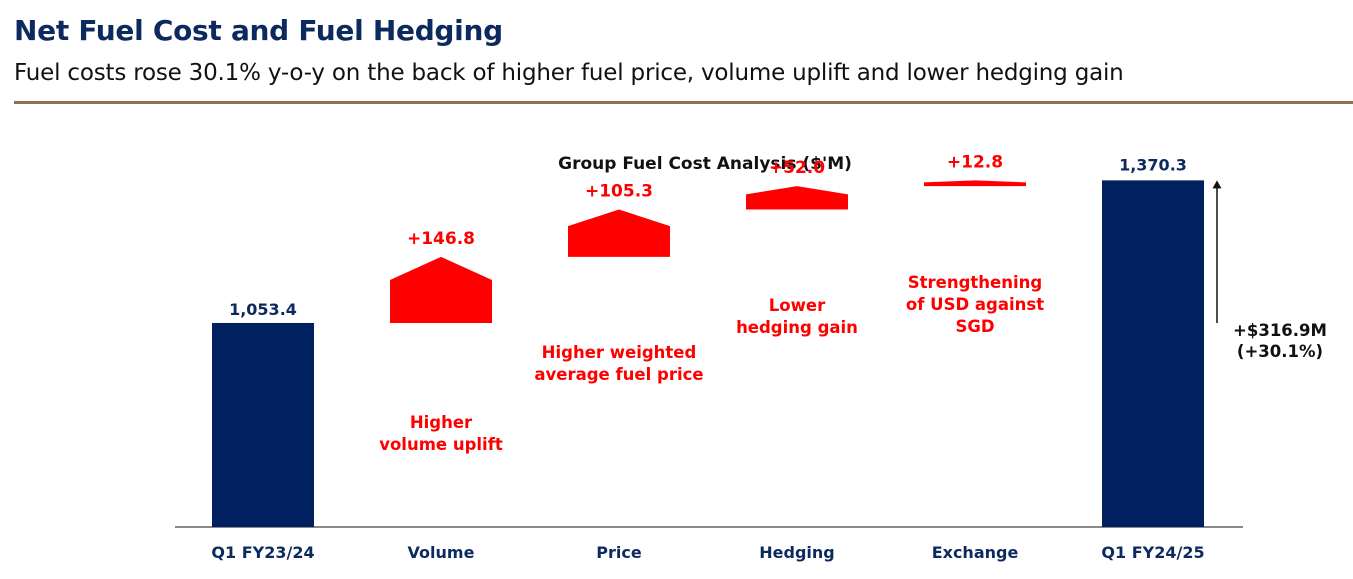  Describe the element at coordinates (797, 168) in the screenshot. I see `delta-label: +52.0` at that location.